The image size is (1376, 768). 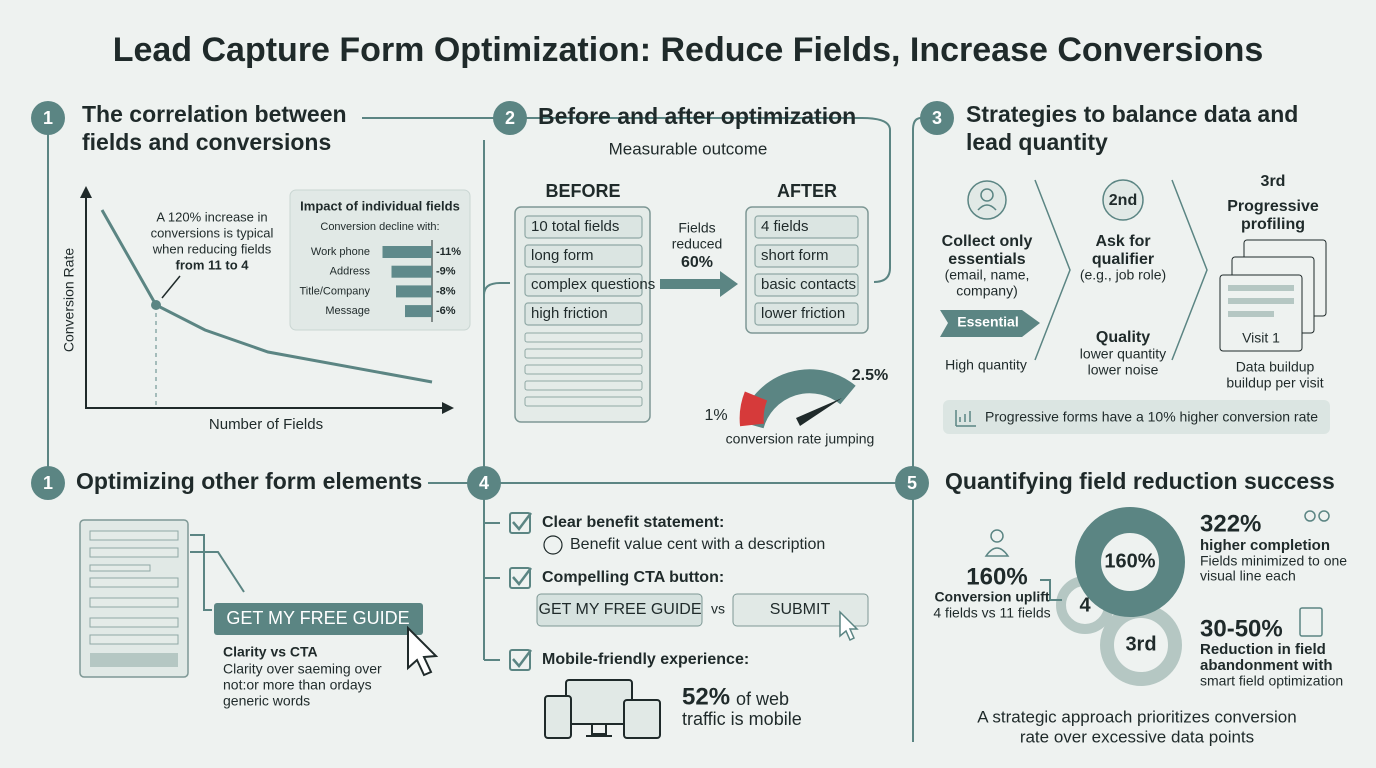 I want to click on stat: 30-50%, so click(x=1241, y=628).